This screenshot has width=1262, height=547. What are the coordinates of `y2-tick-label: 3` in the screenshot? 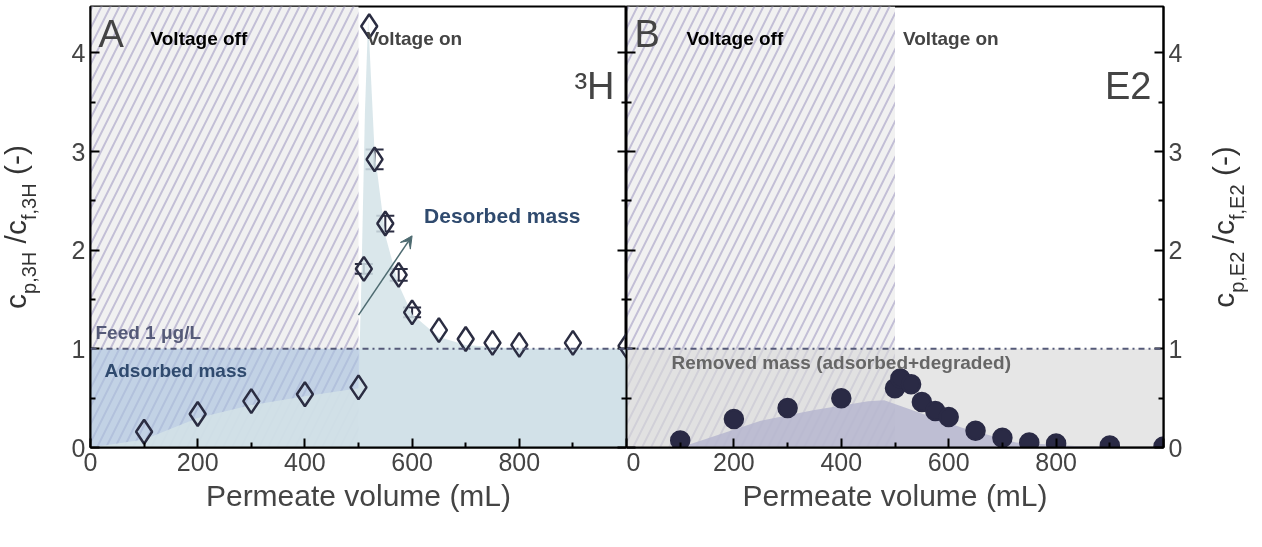 It's located at (1175, 151).